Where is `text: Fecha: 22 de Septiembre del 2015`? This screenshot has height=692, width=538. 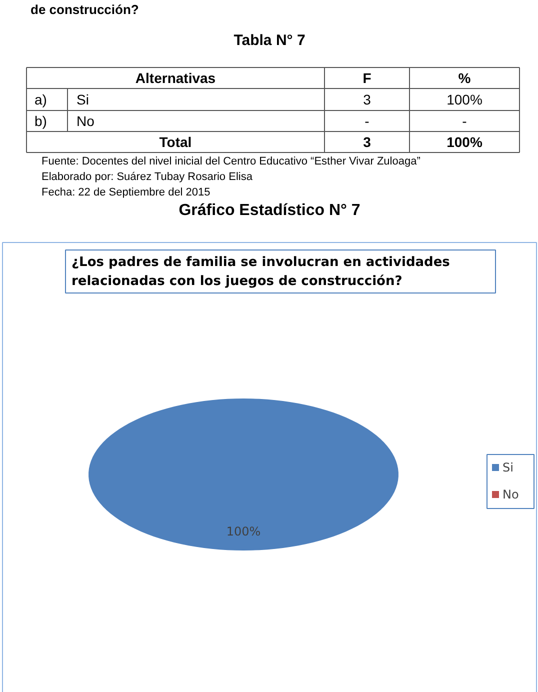 text: Fecha: 22 de Septiembre del 2015 is located at coordinates (126, 192).